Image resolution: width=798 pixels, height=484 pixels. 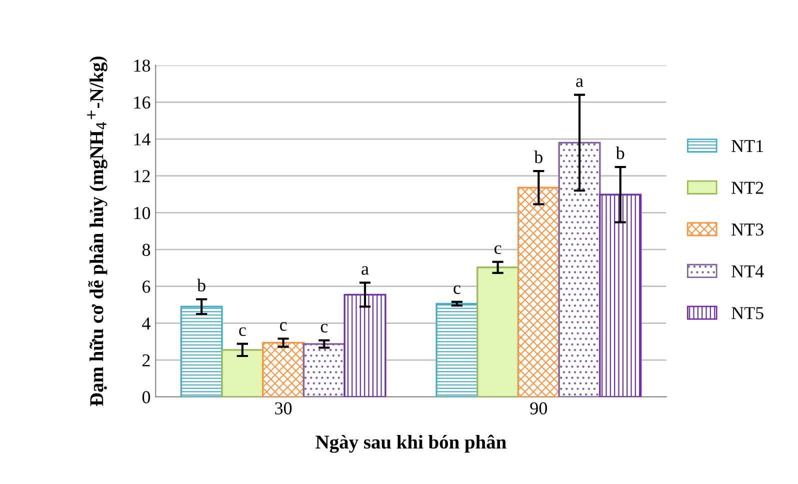 What do you see at coordinates (411, 443) in the screenshot?
I see `x-axis-title: Ngày sau khi bón phân` at bounding box center [411, 443].